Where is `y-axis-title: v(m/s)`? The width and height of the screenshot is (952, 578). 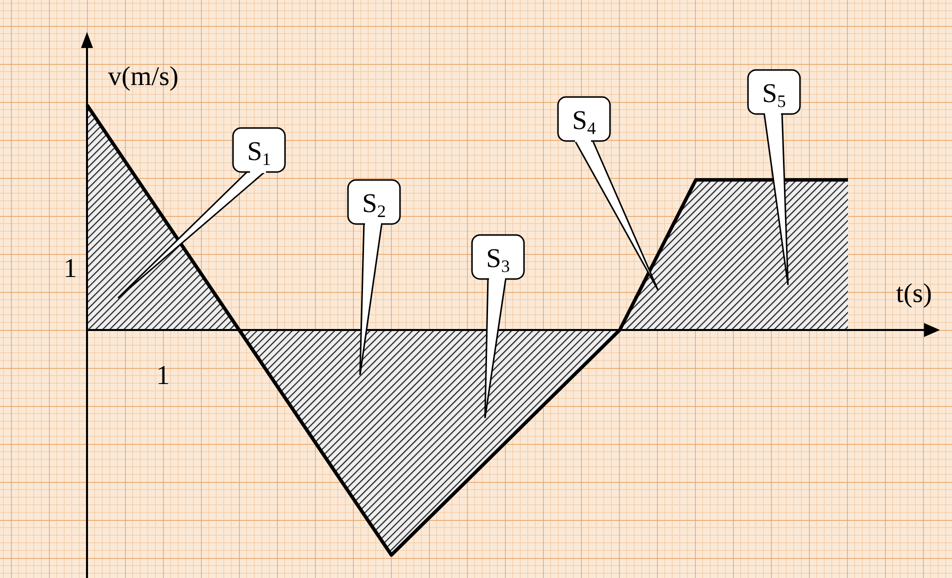
y-axis-title: v(m/s) is located at coordinates (143, 76).